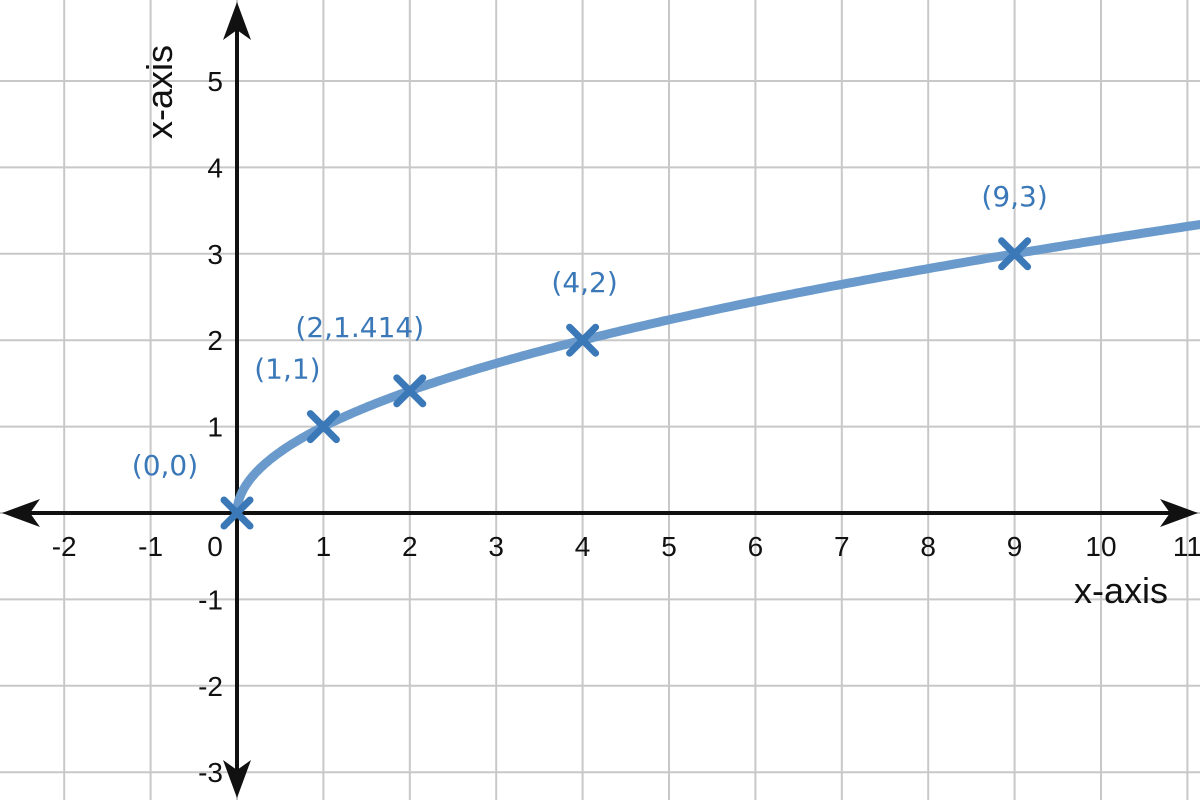  I want to click on y-tick-label: -1, so click(210, 599).